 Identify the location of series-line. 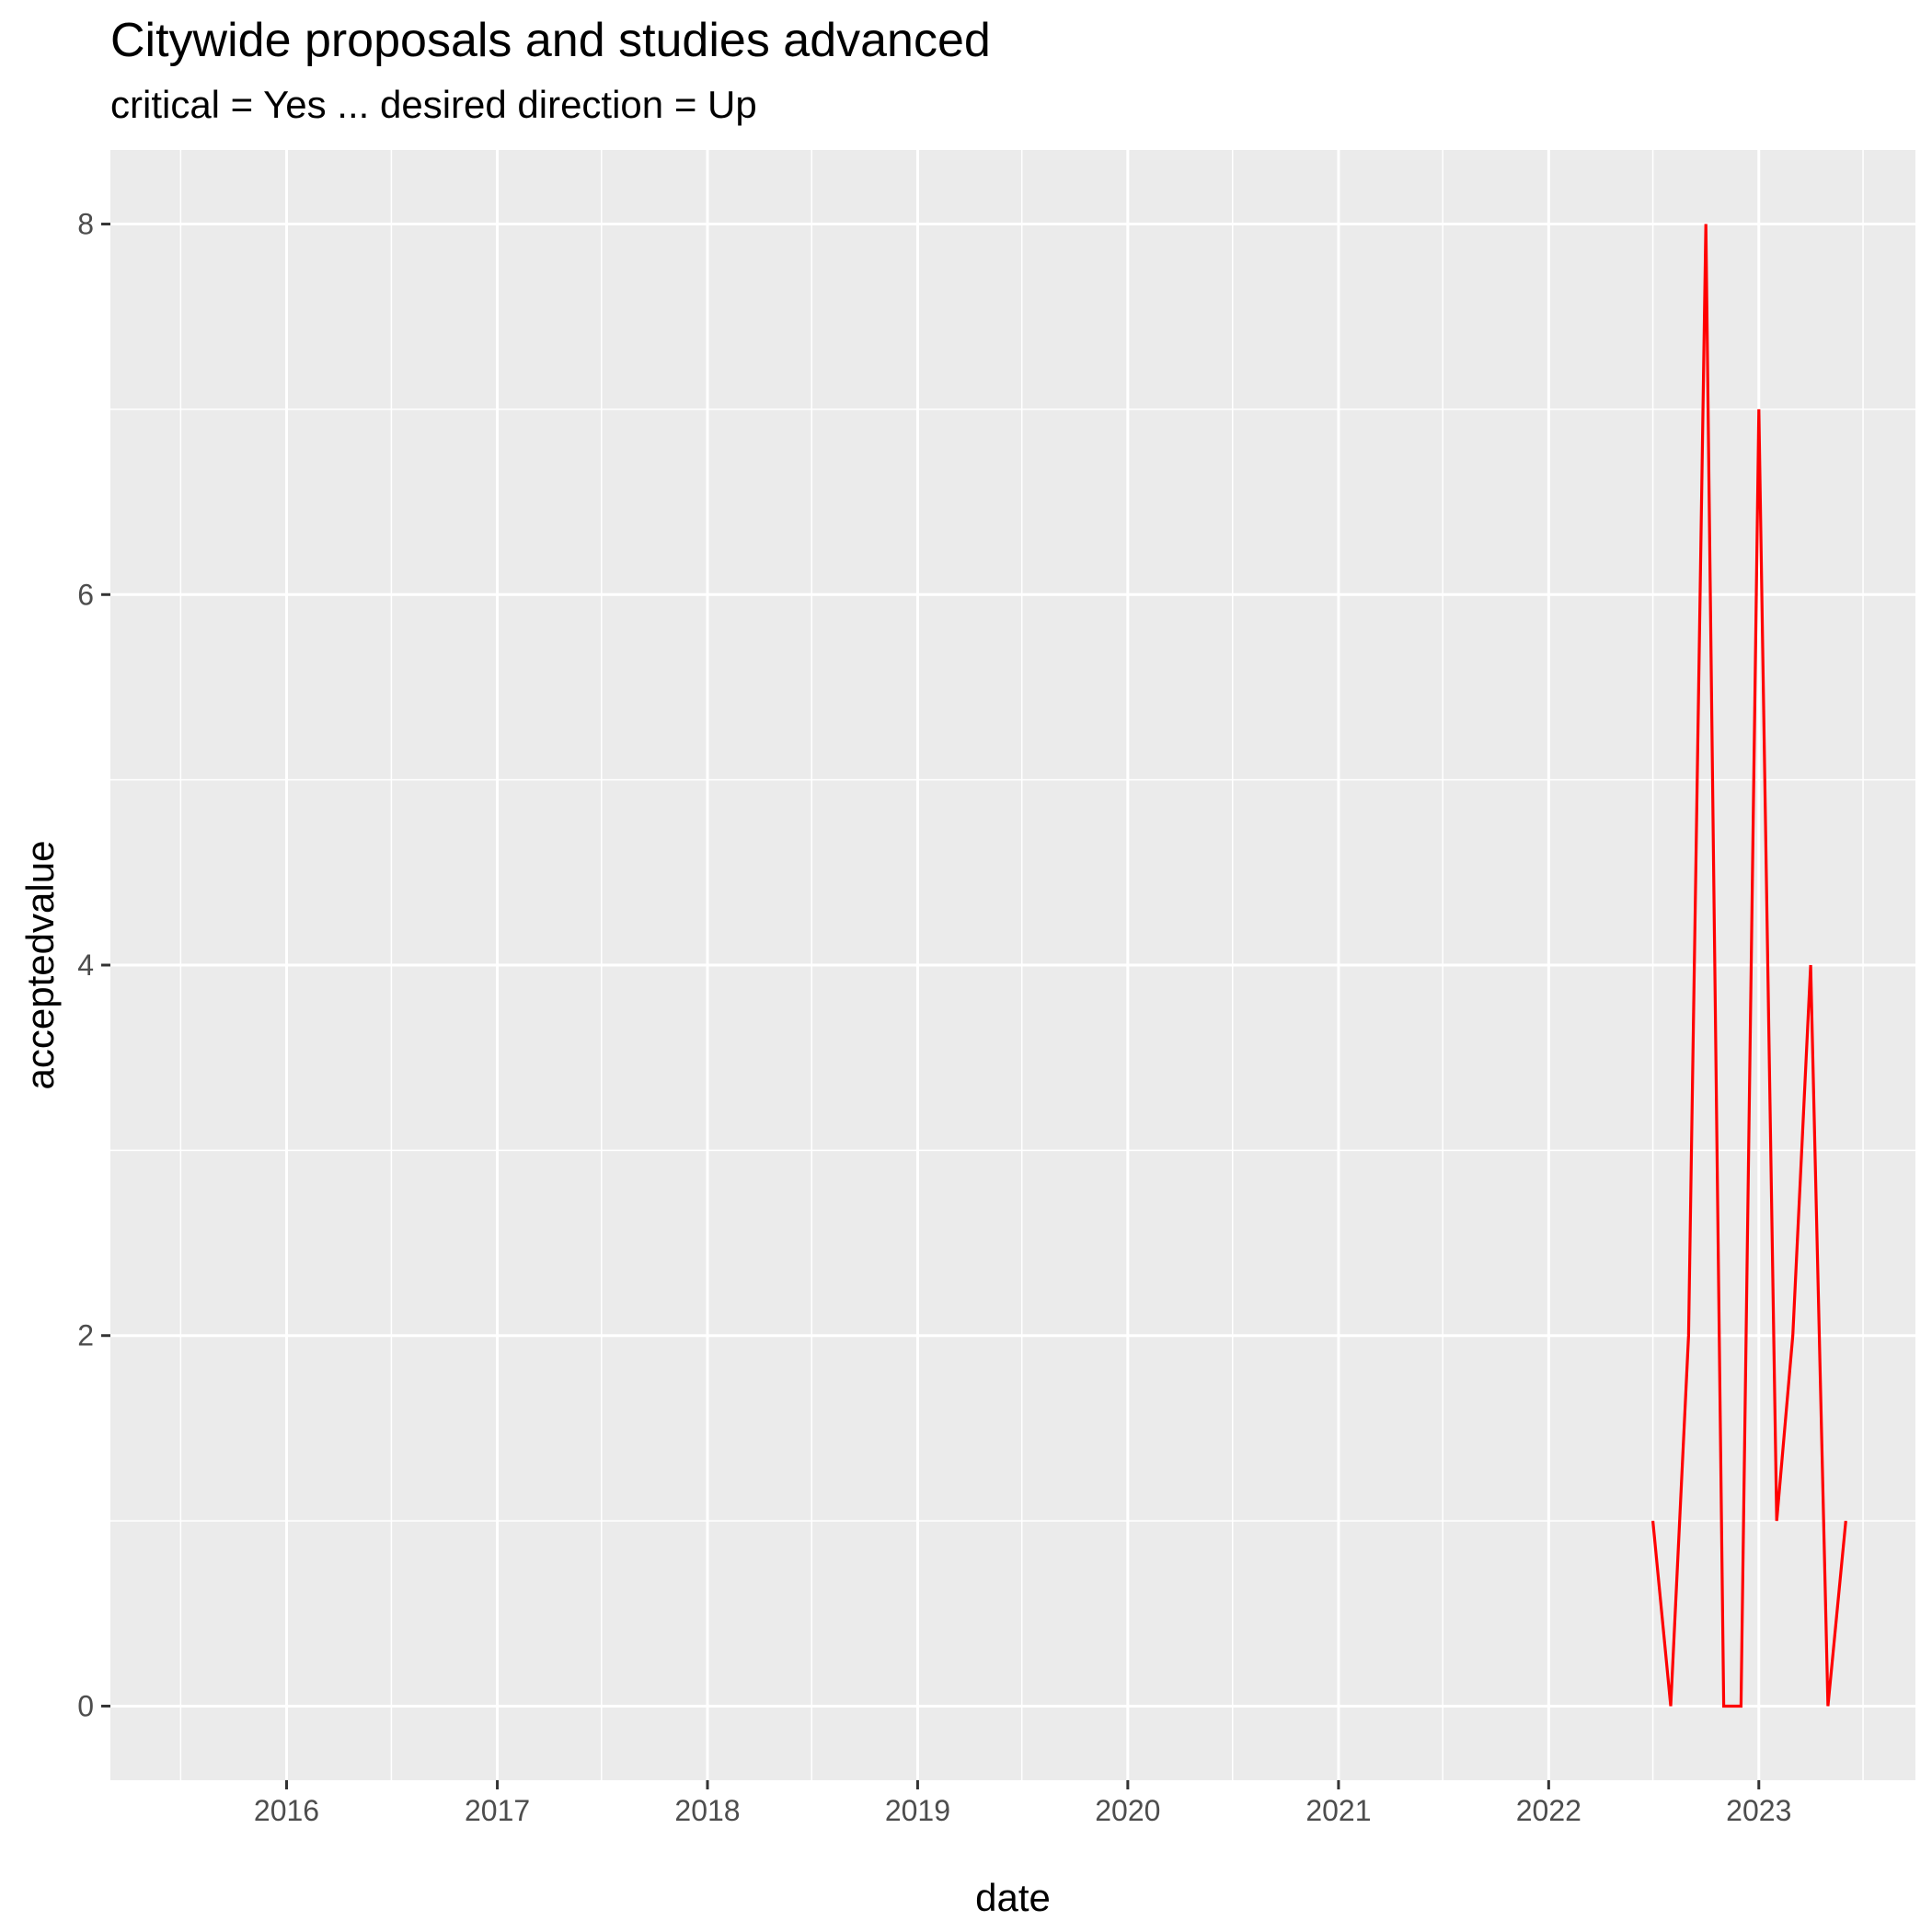
(1749, 966).